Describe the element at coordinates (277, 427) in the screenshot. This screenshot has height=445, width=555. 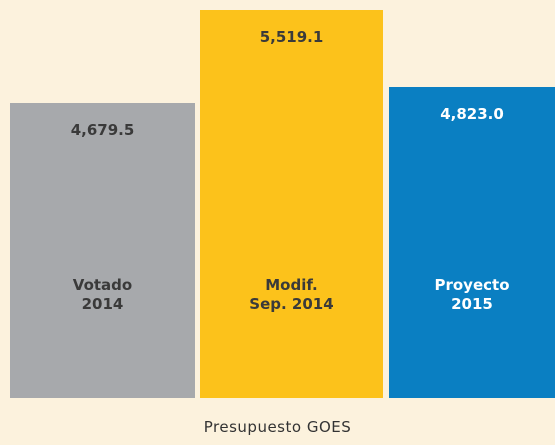
I see `chart-title: Presupuesto GOES` at that location.